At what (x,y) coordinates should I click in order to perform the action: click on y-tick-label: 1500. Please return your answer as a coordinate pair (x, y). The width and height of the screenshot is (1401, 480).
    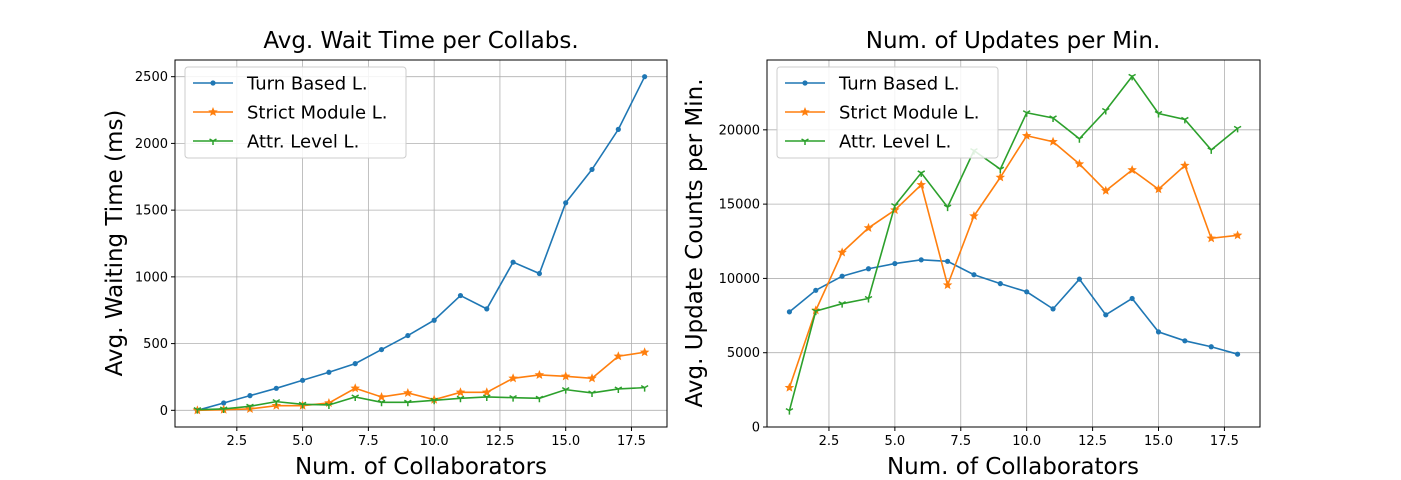
    Looking at the image, I should click on (151, 211).